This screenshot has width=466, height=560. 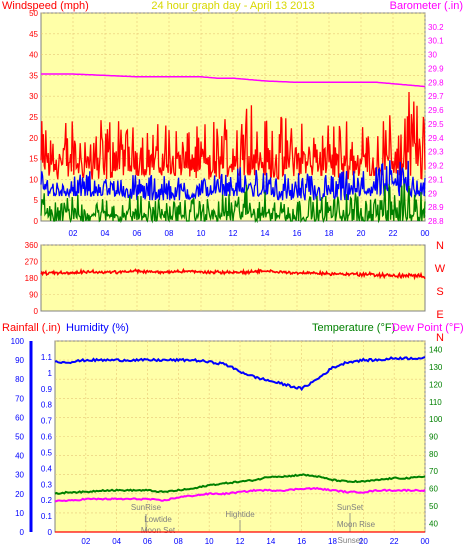 I want to click on y-tick-right: 28.9, so click(x=436, y=207).